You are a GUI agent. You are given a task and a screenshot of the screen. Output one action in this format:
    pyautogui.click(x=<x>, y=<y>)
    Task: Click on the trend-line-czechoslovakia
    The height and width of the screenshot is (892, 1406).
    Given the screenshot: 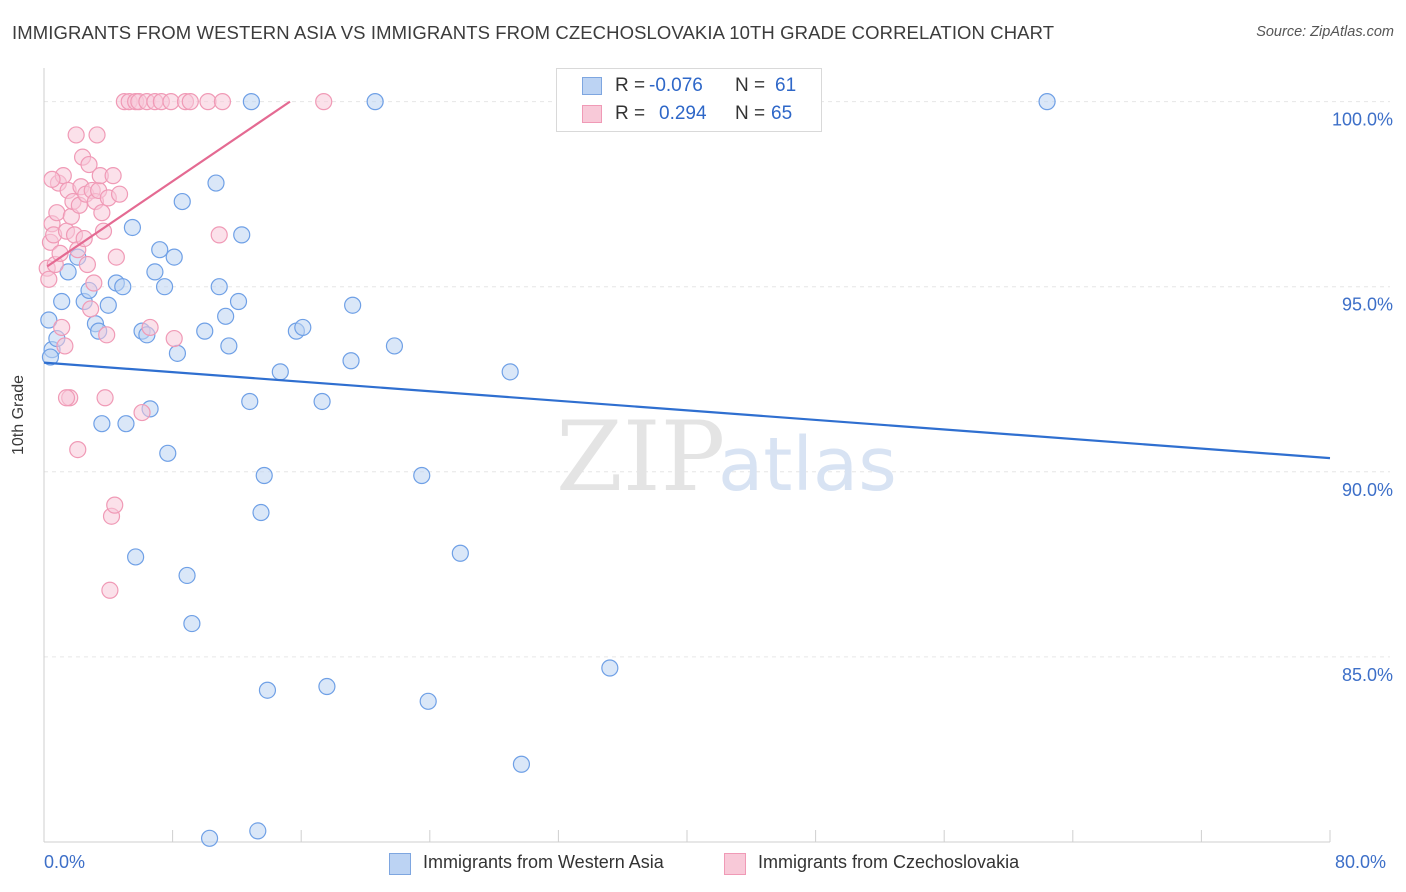 What is the action you would take?
    pyautogui.click(x=168, y=184)
    